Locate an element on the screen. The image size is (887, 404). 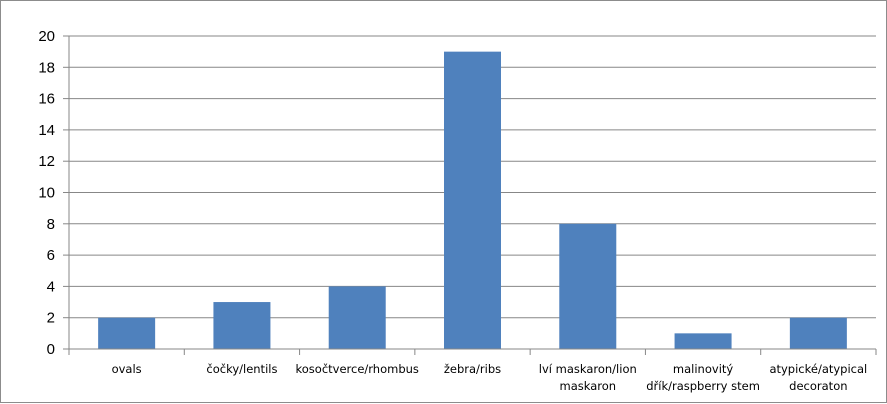
x-category-label-line: čočky/lentils is located at coordinates (241, 369).